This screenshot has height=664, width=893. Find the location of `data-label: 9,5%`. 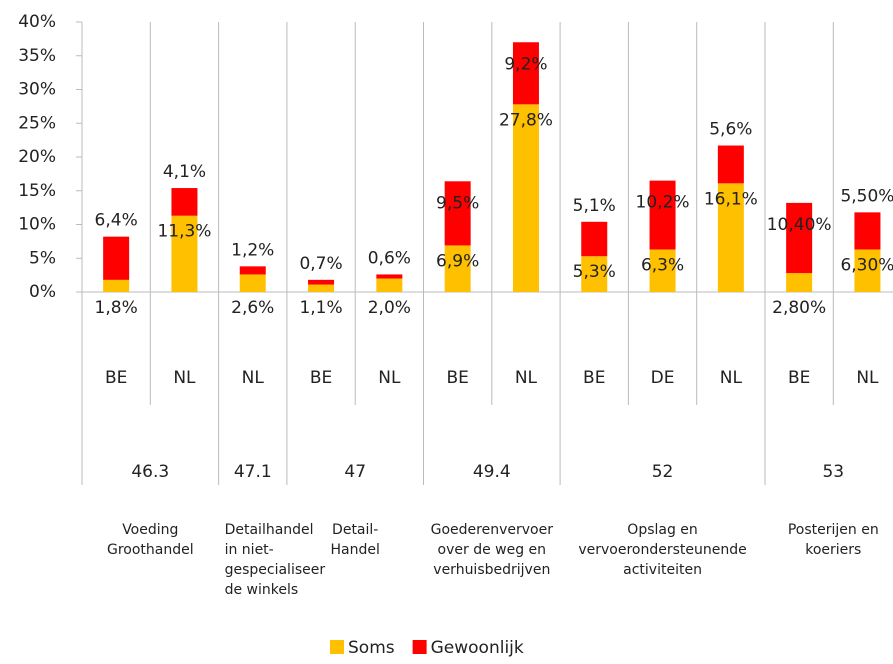

data-label: 9,5% is located at coordinates (457, 203).